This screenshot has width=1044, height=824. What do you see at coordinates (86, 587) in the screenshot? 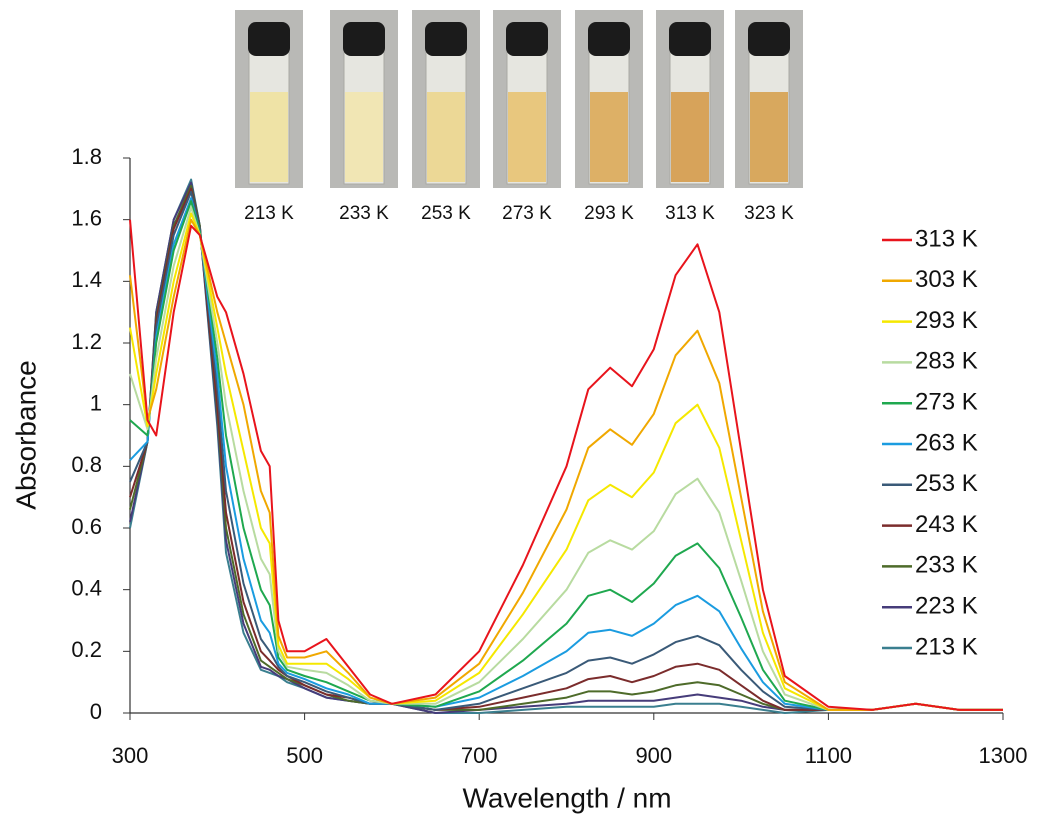
I see `y-tick-label: 0.4` at bounding box center [86, 587].